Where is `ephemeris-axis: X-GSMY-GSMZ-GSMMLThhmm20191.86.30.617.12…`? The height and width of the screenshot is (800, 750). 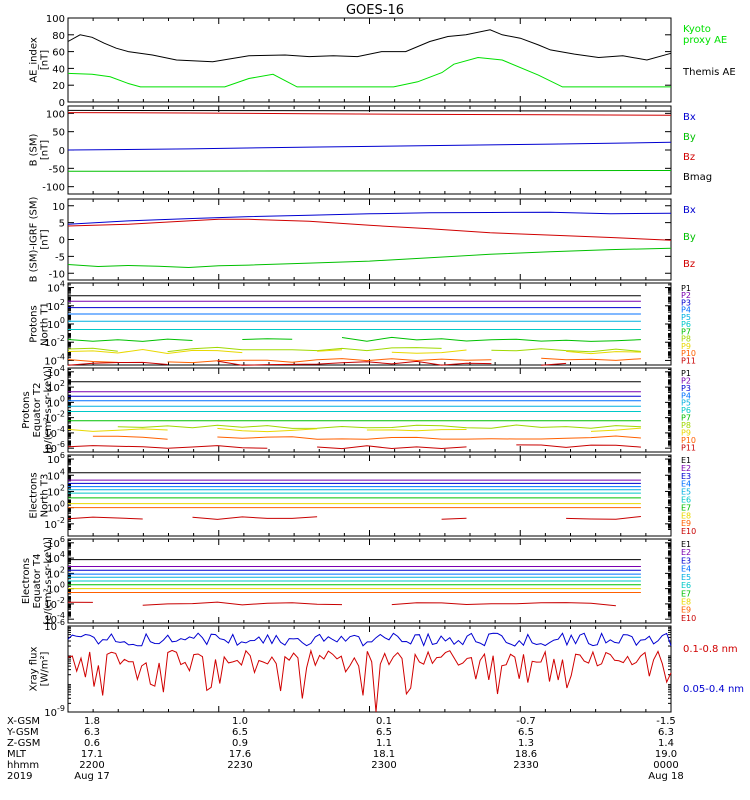
ephemeris-axis: X-GSMY-GSMZ-GSMMLThhmm20191.86.30.617.12… is located at coordinates (345, 749).